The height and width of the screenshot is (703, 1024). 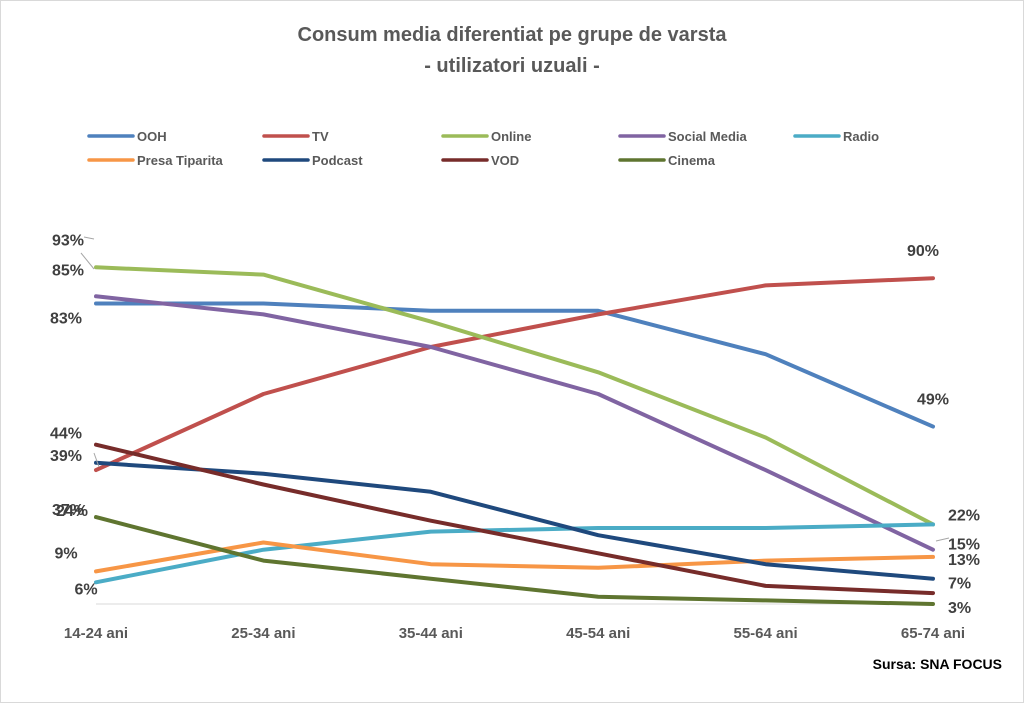 What do you see at coordinates (933, 400) in the screenshot?
I see `data-label-ooh-5: 49%` at bounding box center [933, 400].